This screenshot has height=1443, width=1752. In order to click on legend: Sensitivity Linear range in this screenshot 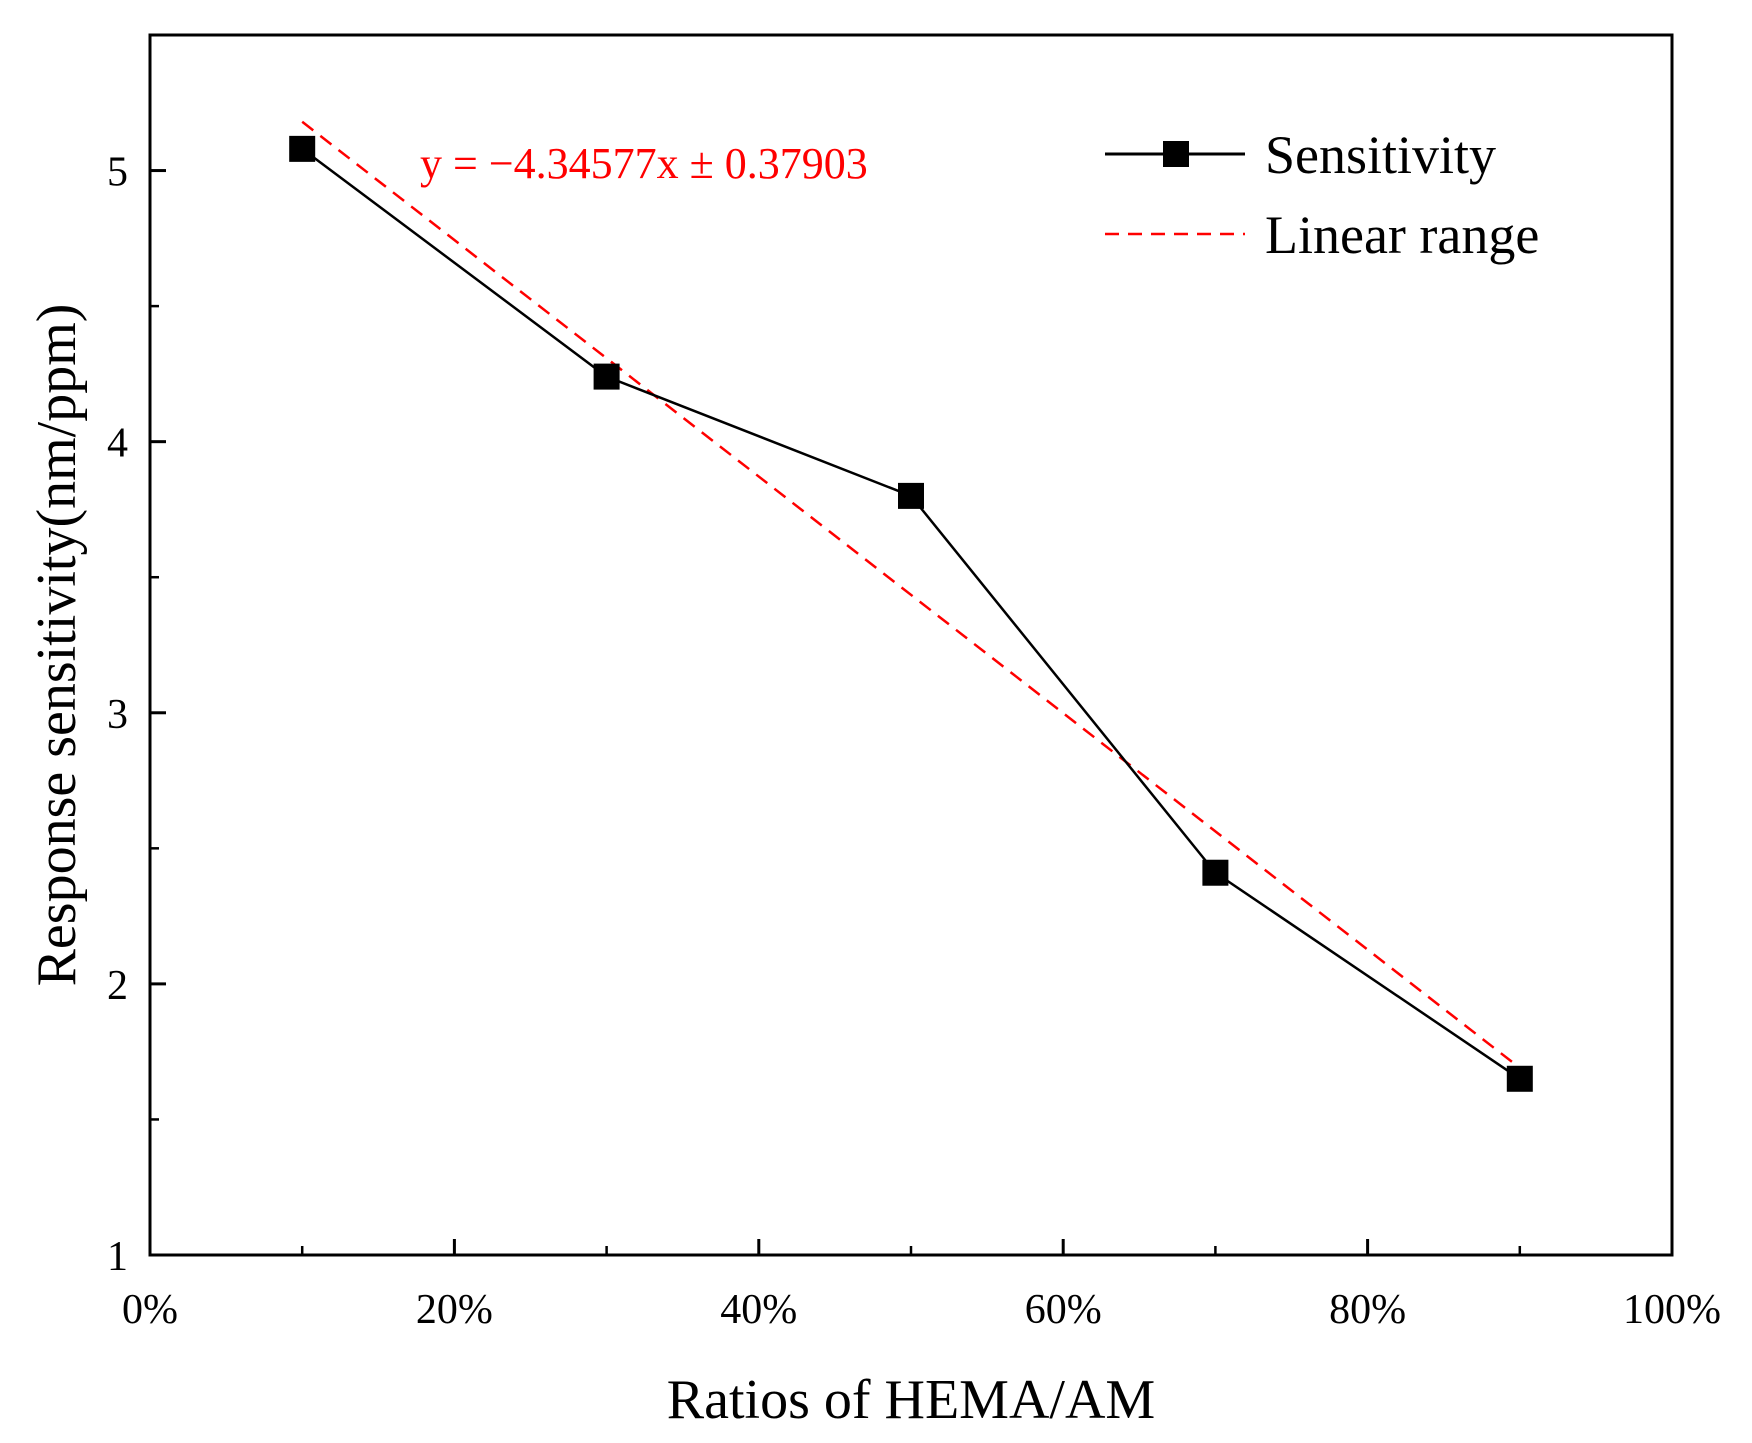, I will do `click(1322, 195)`.